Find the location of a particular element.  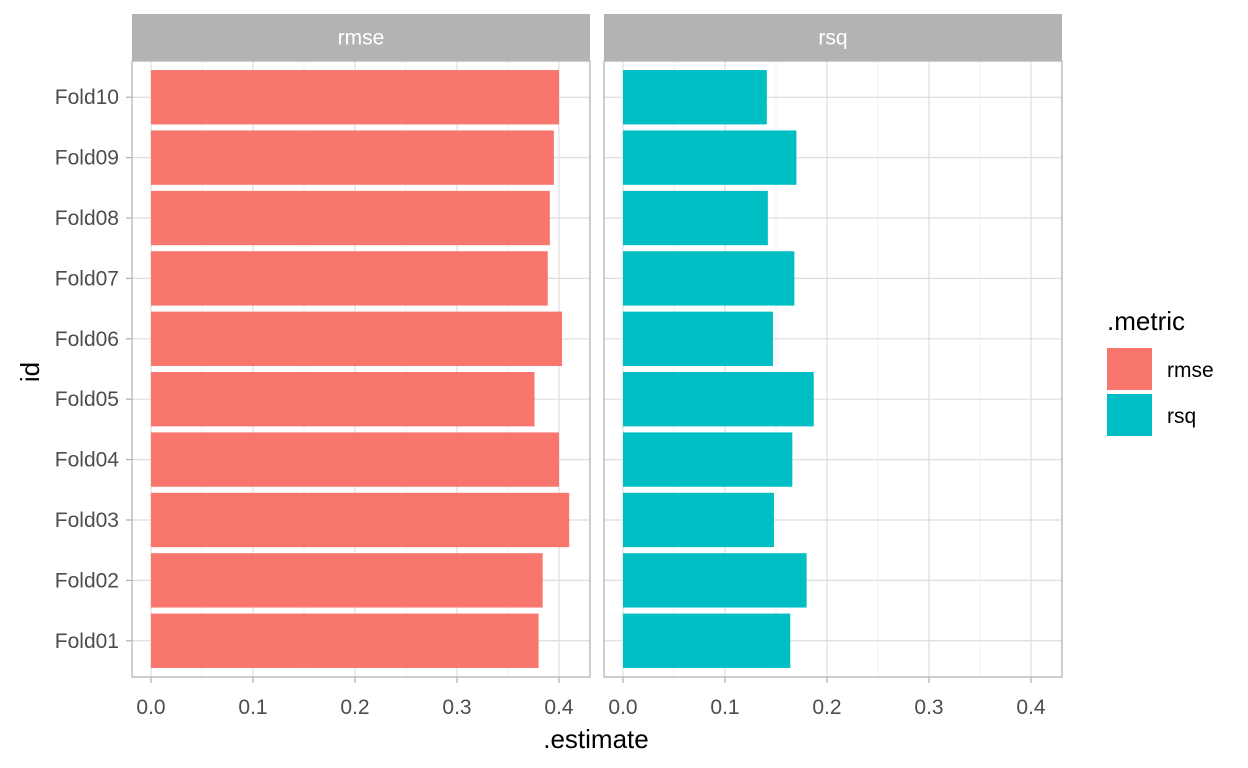

bar-rmse-fold10 is located at coordinates (355, 97).